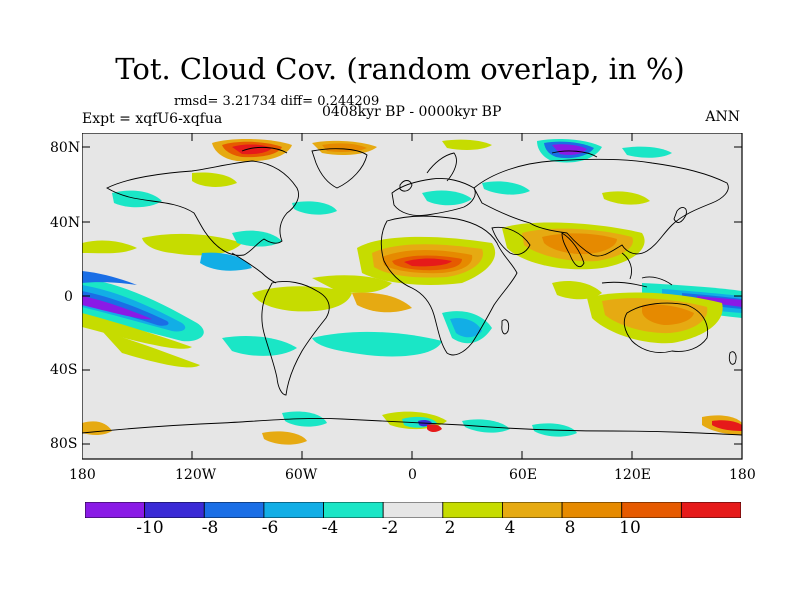 The width and height of the screenshot is (800, 600). Describe the element at coordinates (277, 101) in the screenshot. I see `rmsd-diff-stats: rmsd= 3.21734 diff= 0.244209` at that location.